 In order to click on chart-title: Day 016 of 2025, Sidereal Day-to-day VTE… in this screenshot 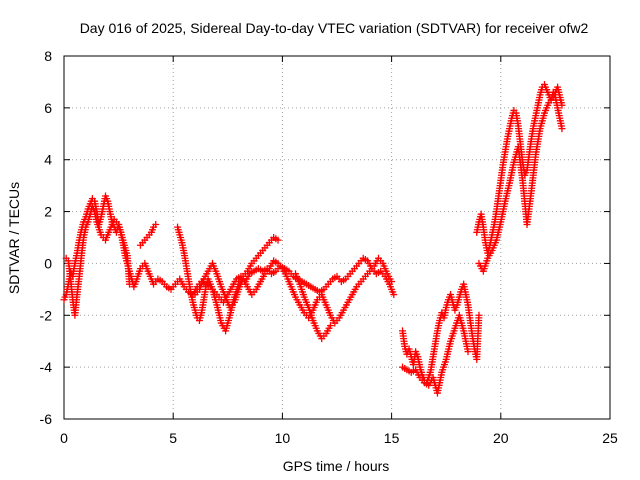, I will do `click(334, 28)`.